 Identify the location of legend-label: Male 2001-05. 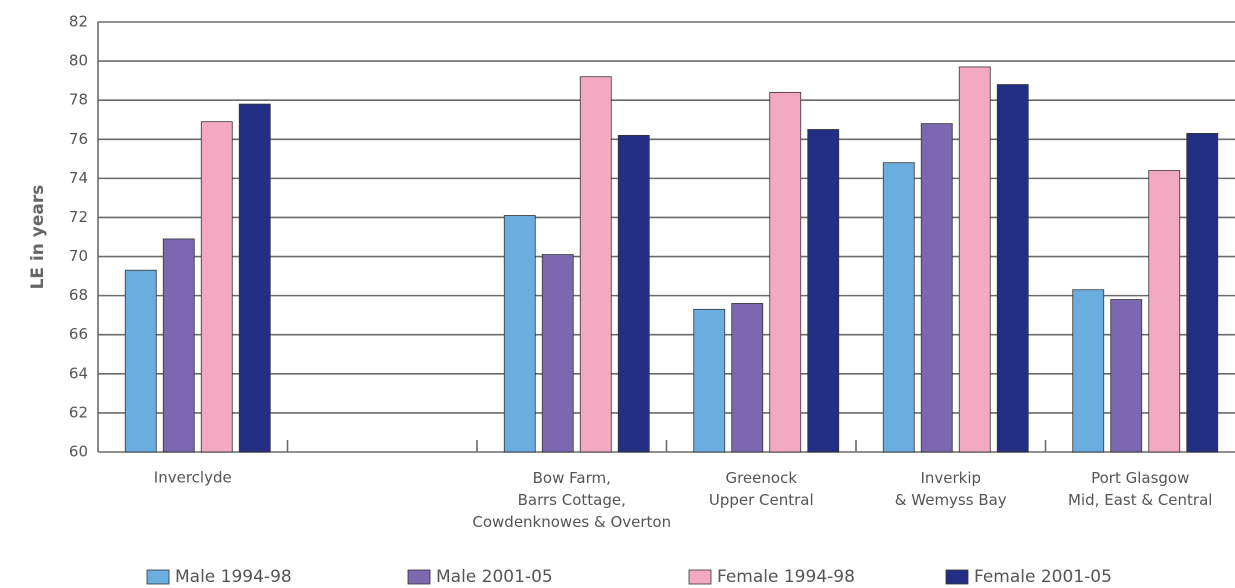
(494, 577).